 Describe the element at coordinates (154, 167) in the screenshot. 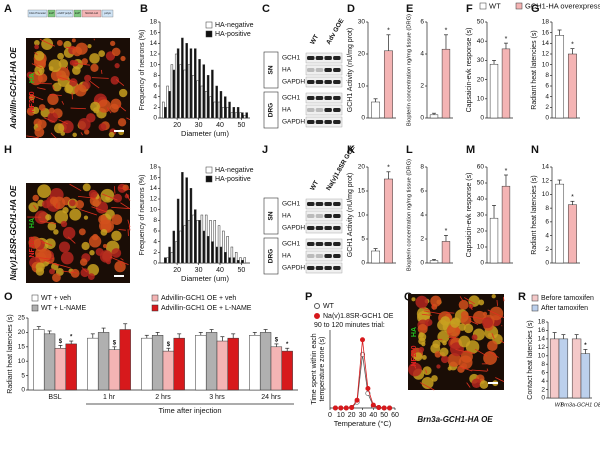

I see `y-tick-label: 18` at that location.